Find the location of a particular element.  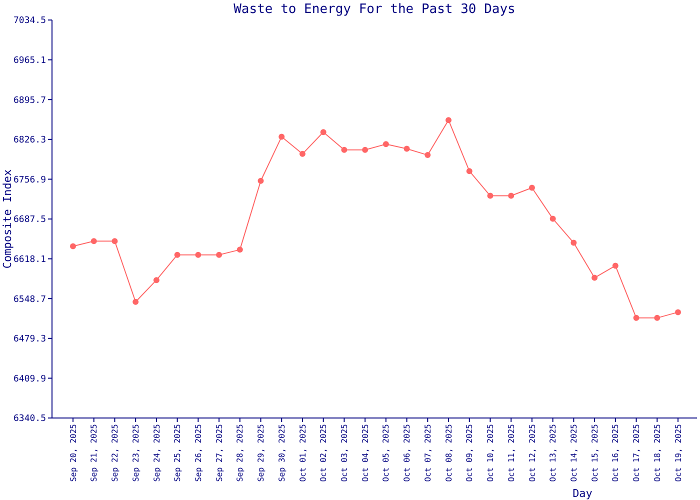

y-tick-label: 6965.1 is located at coordinates (29, 61).